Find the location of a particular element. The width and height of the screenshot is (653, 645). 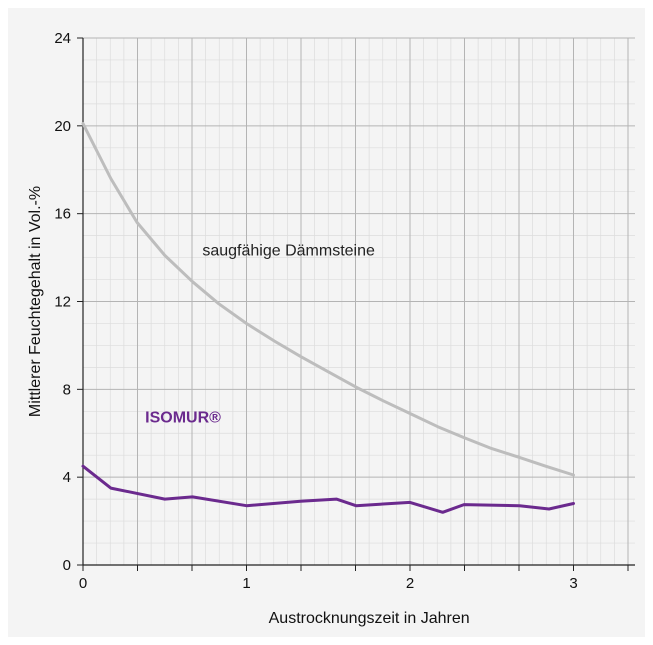

y-axis-label: Mittlerer Feuchtegehalt in Vol.-% is located at coordinates (35, 301).